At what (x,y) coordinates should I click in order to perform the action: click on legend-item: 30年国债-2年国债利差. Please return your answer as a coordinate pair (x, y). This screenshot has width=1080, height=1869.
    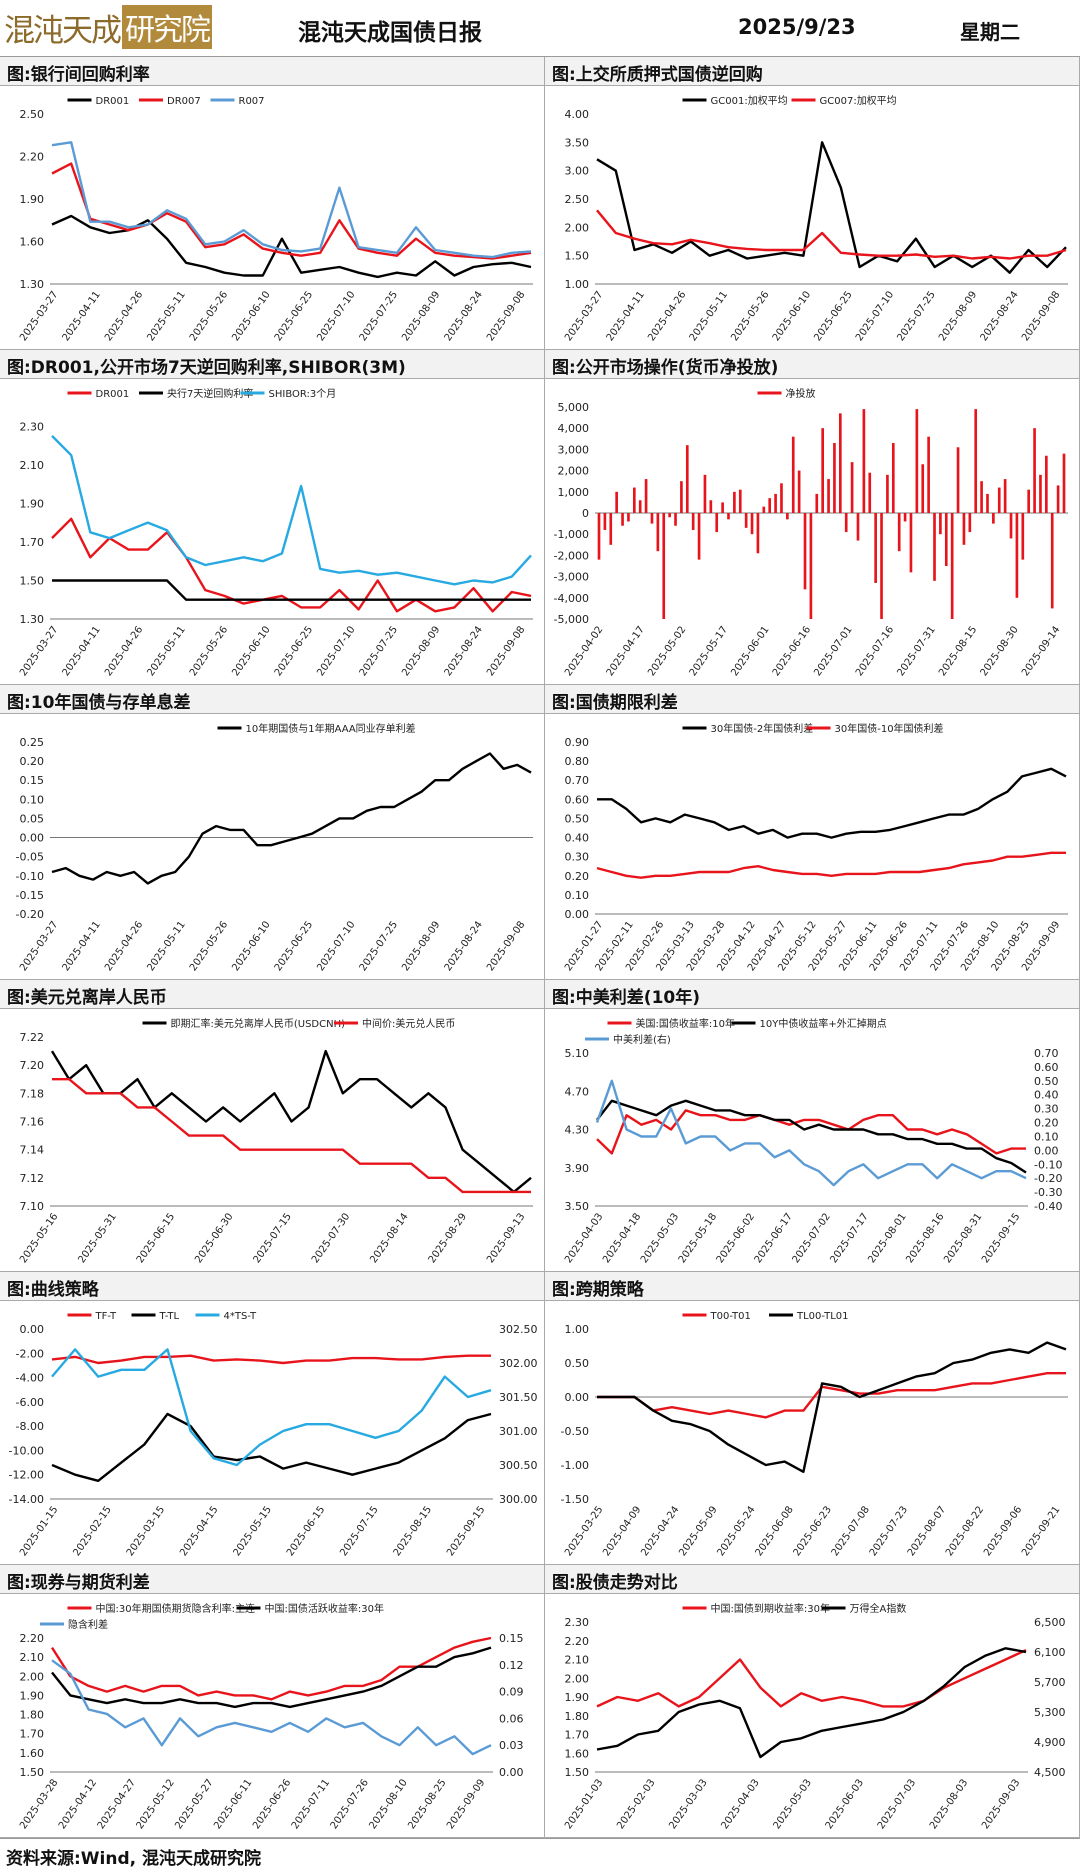
    Looking at the image, I should click on (747, 728).